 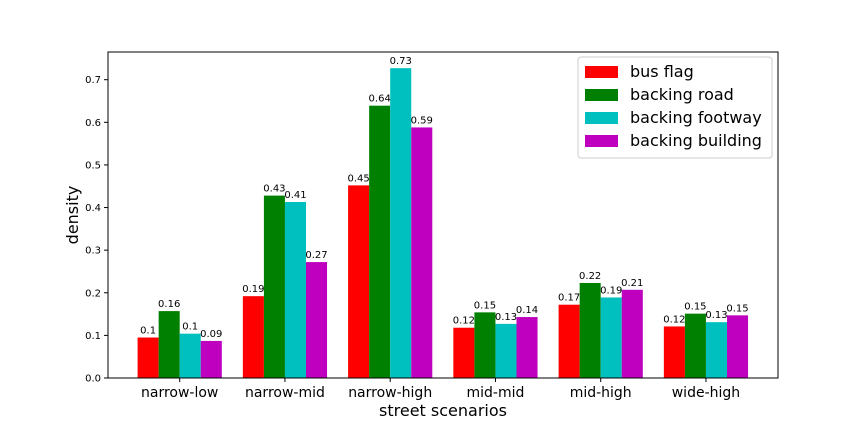 What do you see at coordinates (569, 298) in the screenshot?
I see `data-label: 0.17` at bounding box center [569, 298].